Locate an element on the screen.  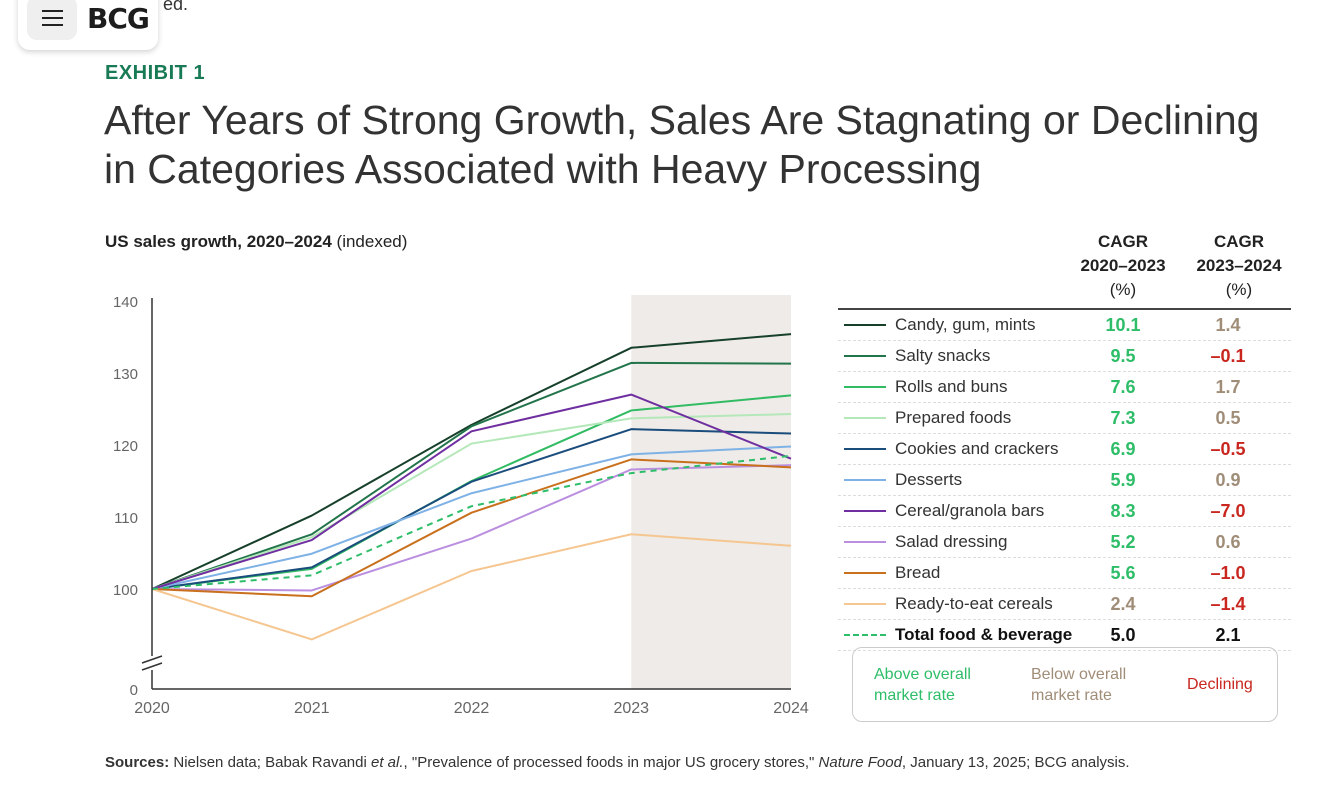
cagr-2023-2024-value: –1.4 is located at coordinates (1228, 604).